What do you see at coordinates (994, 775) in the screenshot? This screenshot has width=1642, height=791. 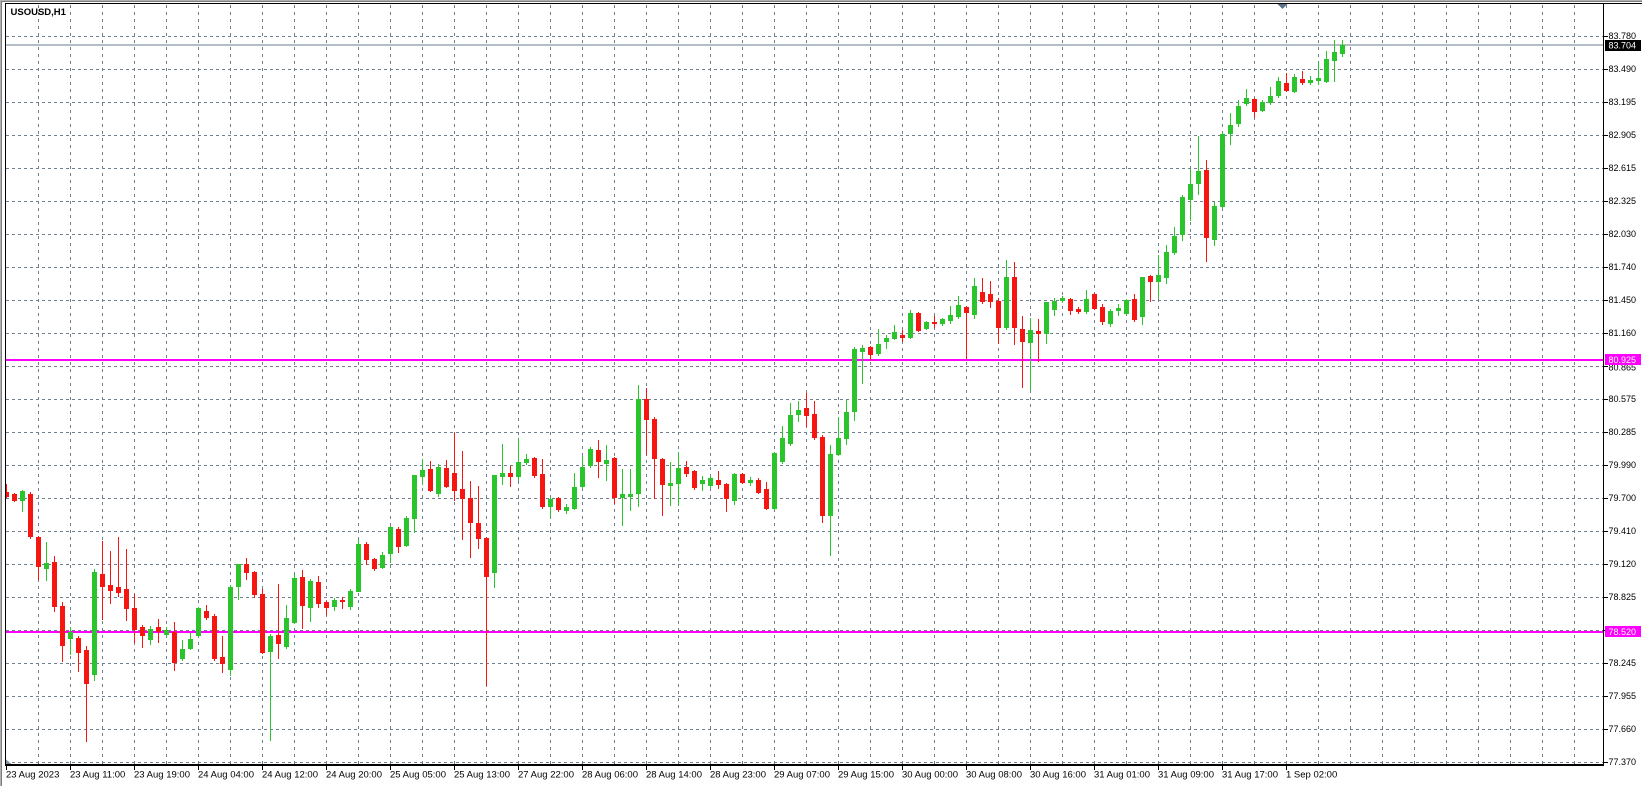 I see `svg-text: 30 Aug 08:00` at bounding box center [994, 775].